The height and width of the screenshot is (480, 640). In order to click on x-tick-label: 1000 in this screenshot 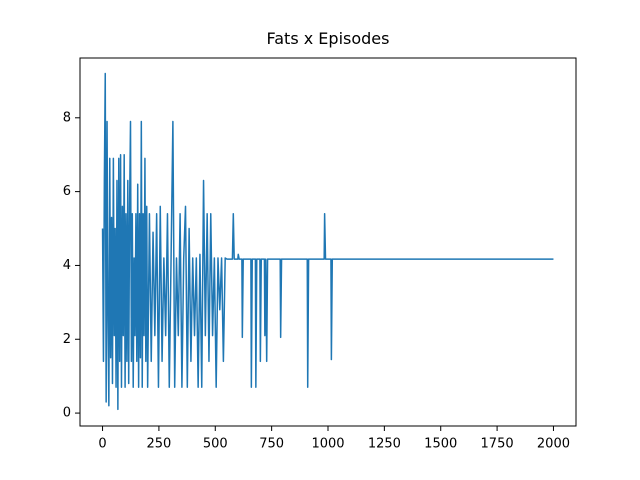, I will do `click(327, 444)`.